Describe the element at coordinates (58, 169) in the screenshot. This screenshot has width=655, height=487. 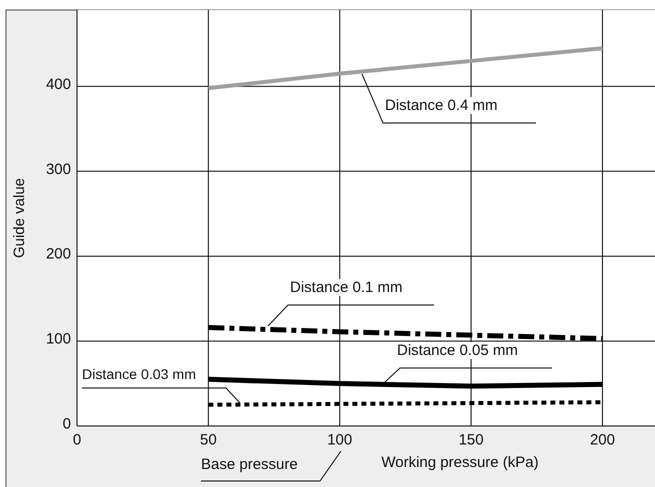
I see `y-tick-label: 300` at that location.